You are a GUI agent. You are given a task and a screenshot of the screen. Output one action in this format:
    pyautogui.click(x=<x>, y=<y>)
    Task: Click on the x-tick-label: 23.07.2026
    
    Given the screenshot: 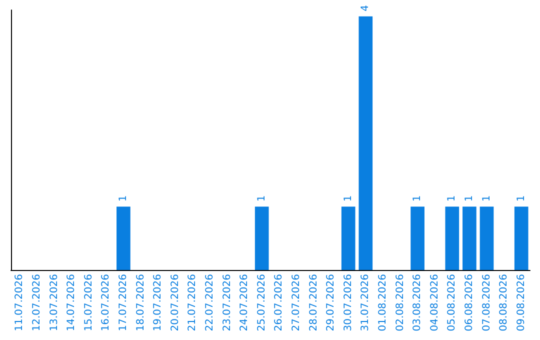 What is the action you would take?
    pyautogui.click(x=227, y=303)
    